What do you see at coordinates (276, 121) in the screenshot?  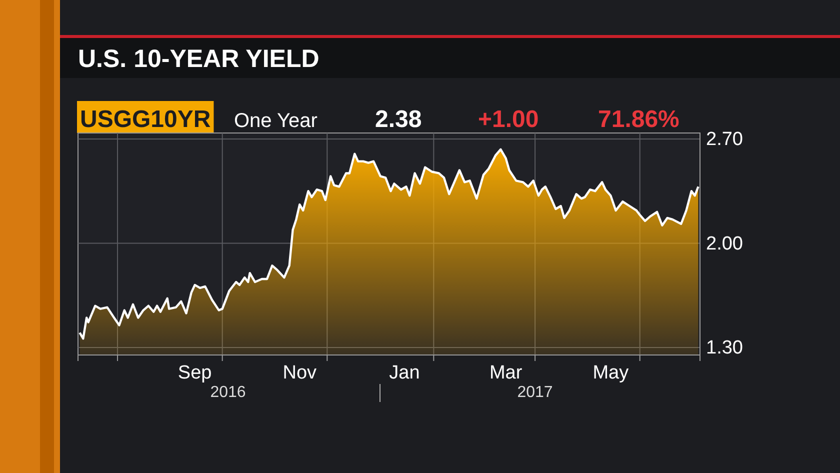 I see `text: One Year` at bounding box center [276, 121].